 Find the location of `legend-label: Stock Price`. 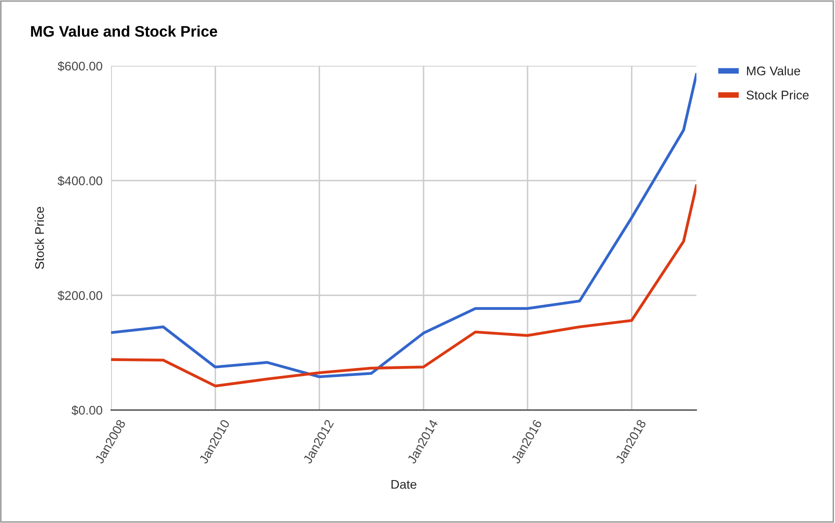

legend-label: Stock Price is located at coordinates (777, 95).